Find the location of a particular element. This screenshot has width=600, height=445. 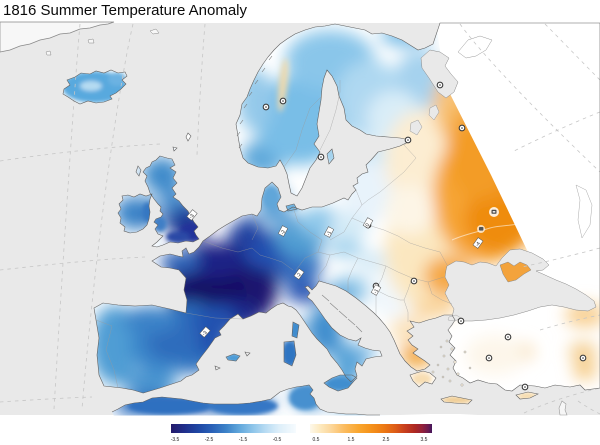

svg-text: -0.5 is located at coordinates (277, 440).